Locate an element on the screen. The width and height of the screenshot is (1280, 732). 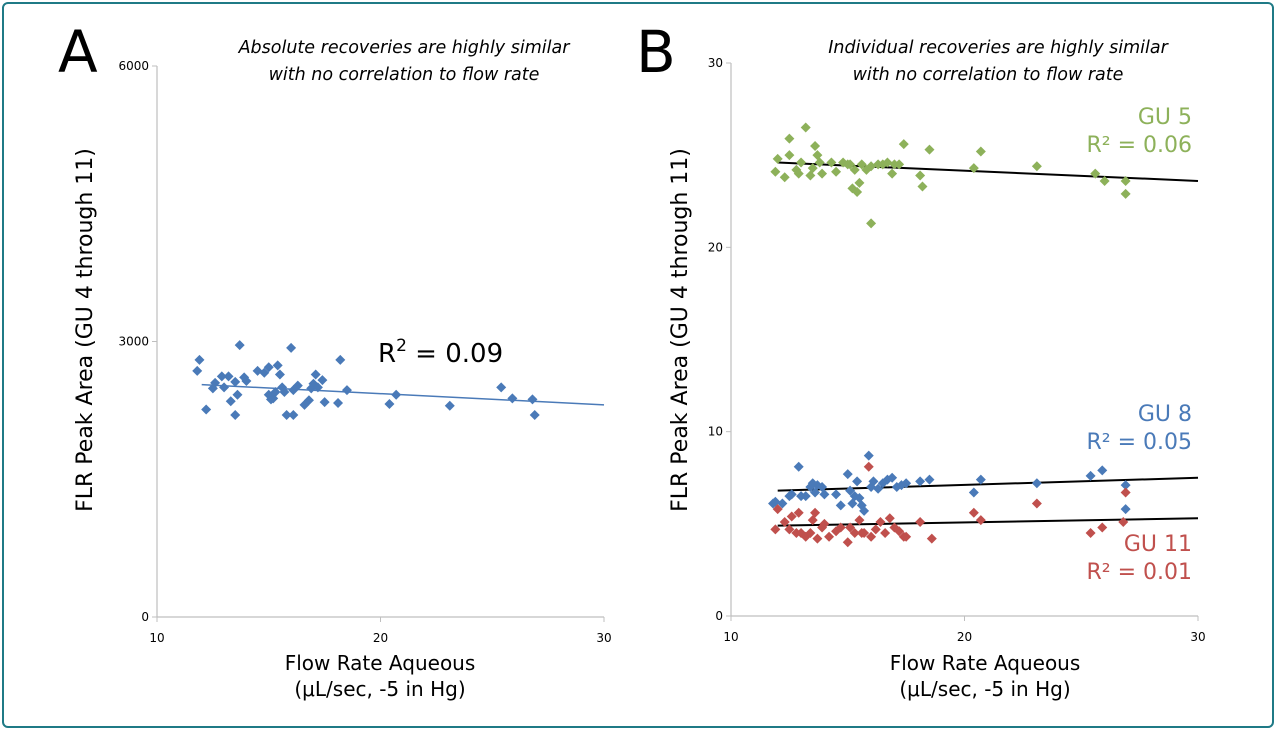
panel-b-x-tick-label: 30 is located at coordinates (1197, 637).